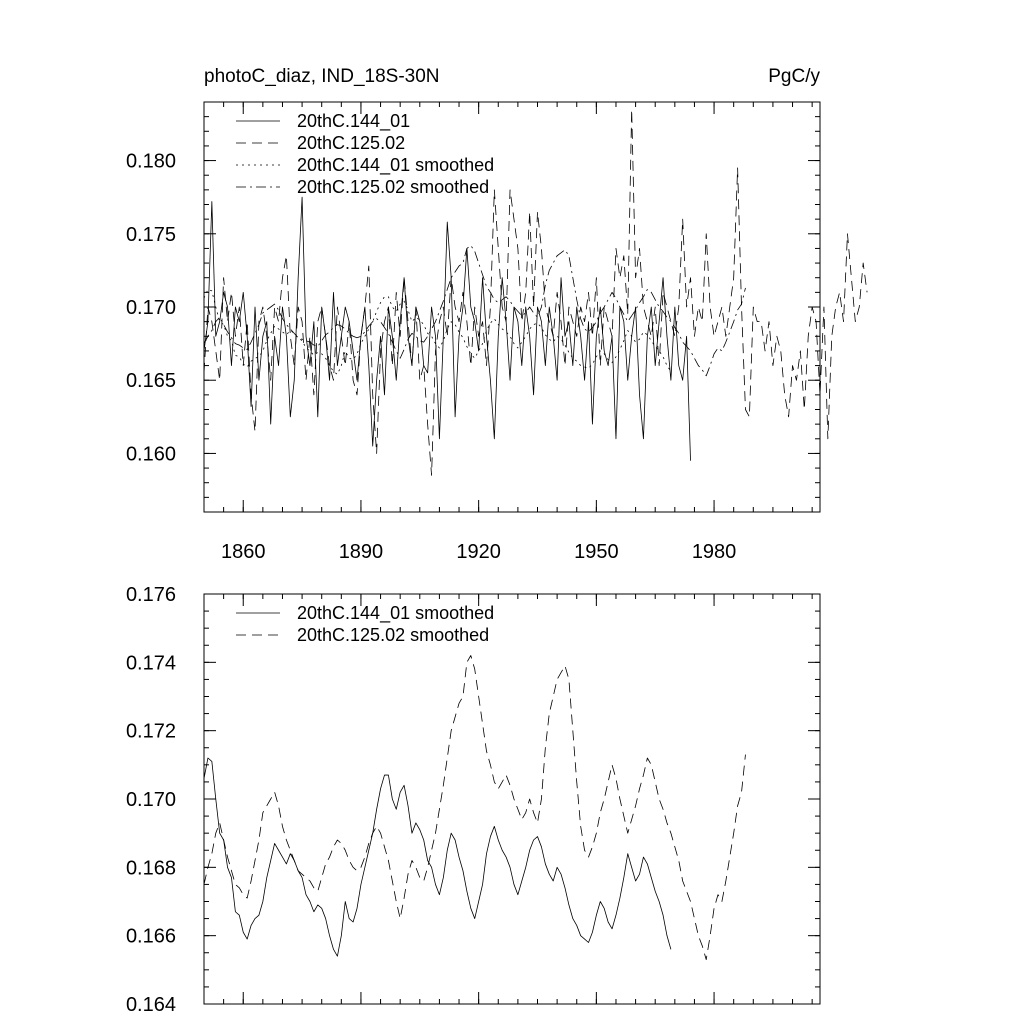  I want to click on units-label: PgC/y, so click(794, 76).